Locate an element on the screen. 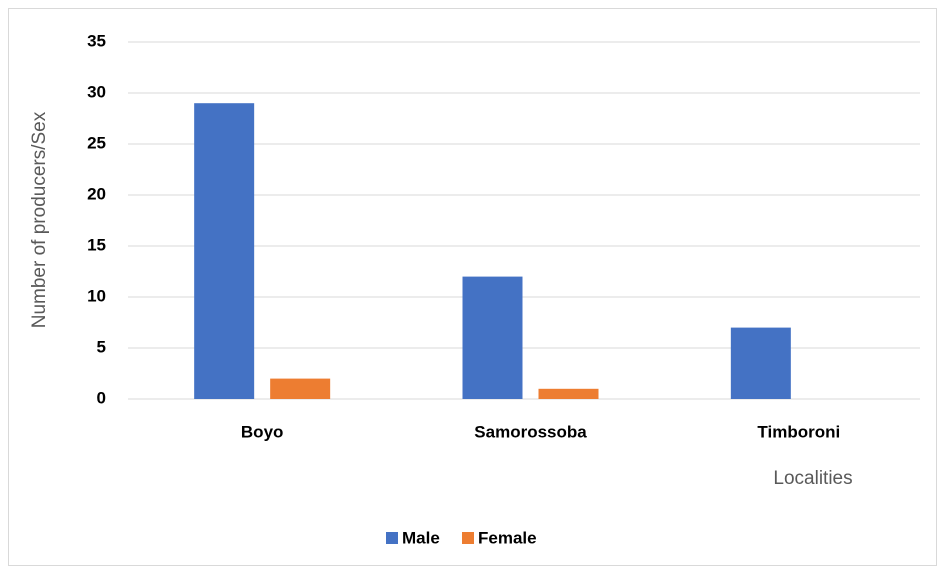 The image size is (945, 572). y-tick-label: 30 is located at coordinates (96, 91).